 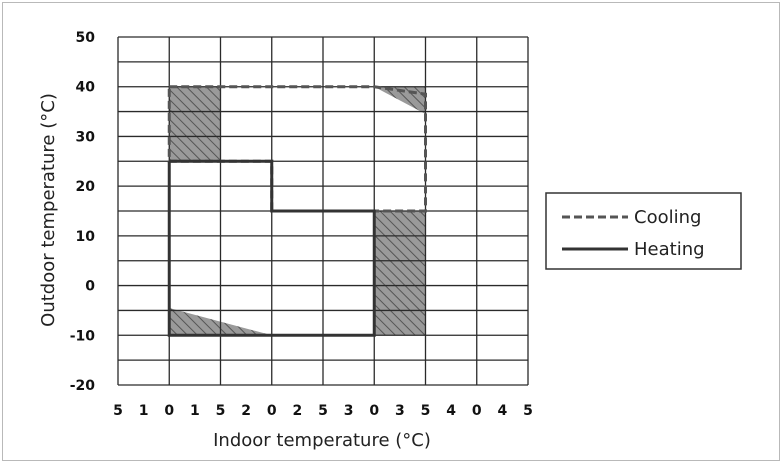 What do you see at coordinates (86, 187) in the screenshot?
I see `y-tick-label: 20` at bounding box center [86, 187].